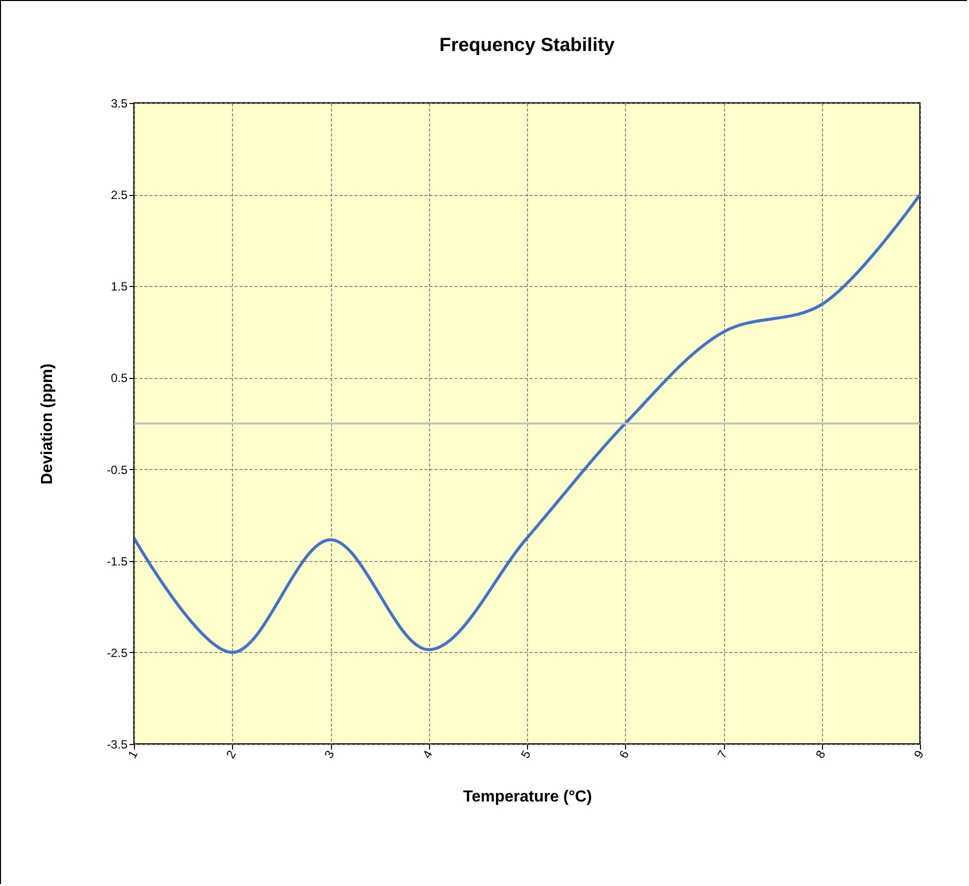 The width and height of the screenshot is (969, 886). Describe the element at coordinates (119, 103) in the screenshot. I see `y-tick-label: 3.5` at that location.